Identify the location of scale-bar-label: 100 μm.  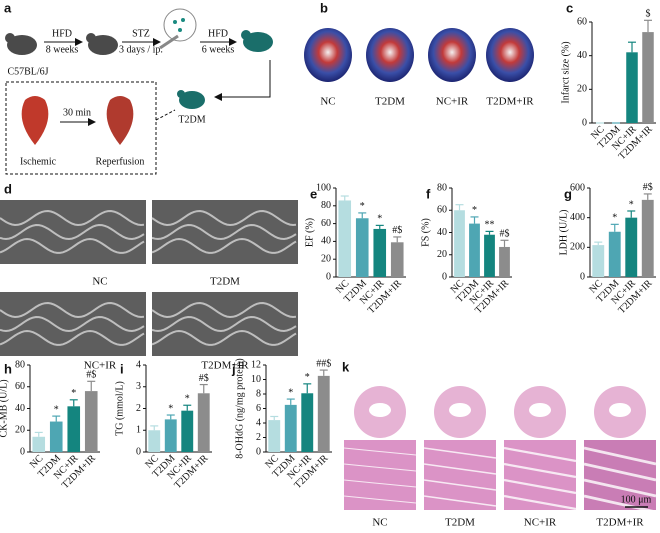
(636, 499).